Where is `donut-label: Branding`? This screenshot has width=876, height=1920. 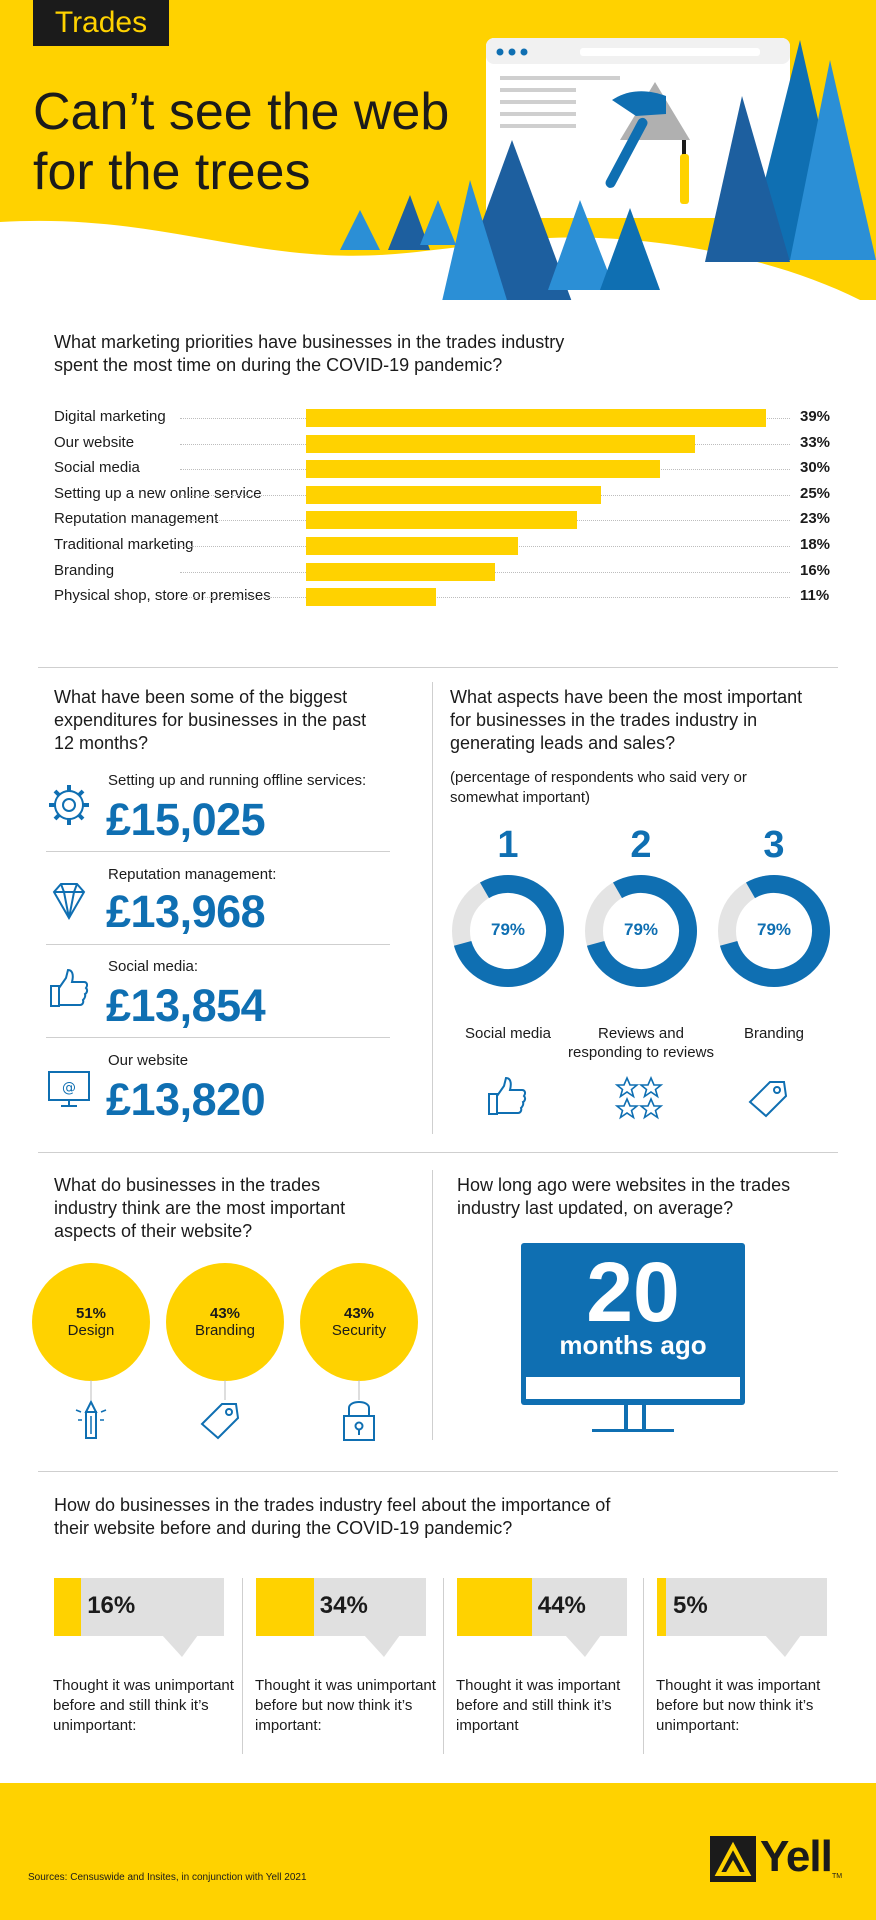
donut-label: Branding is located at coordinates (774, 1033).